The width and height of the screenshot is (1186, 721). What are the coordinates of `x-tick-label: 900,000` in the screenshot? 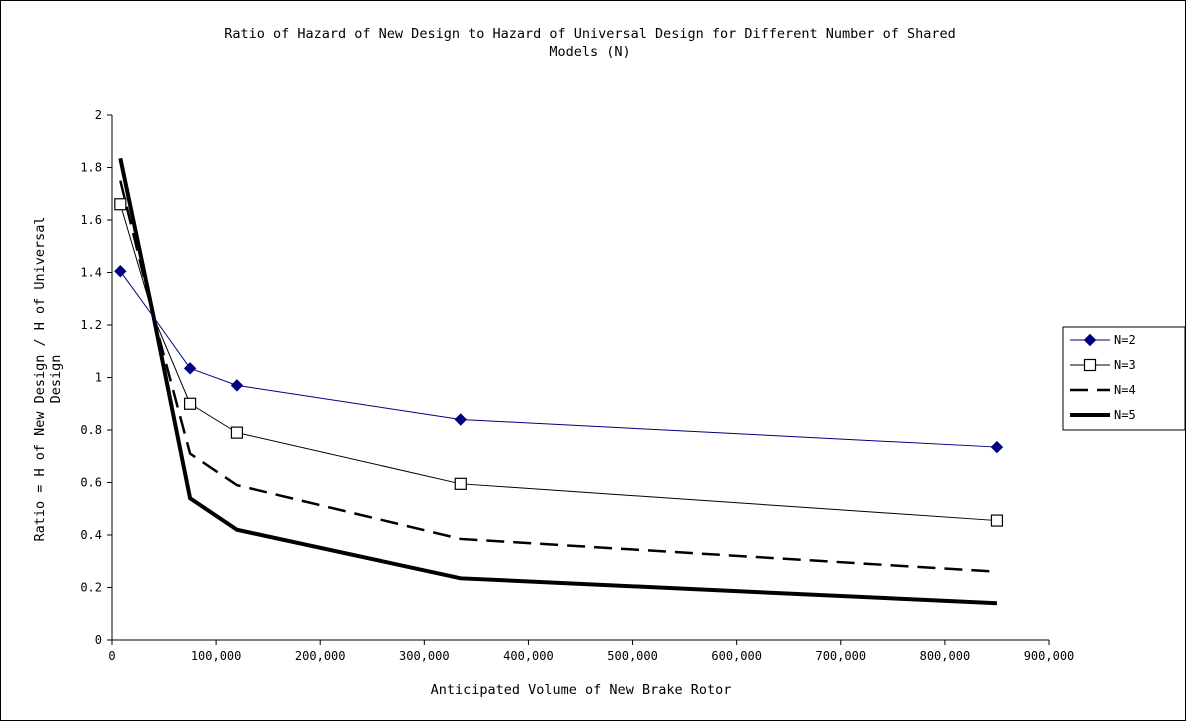 It's located at (1049, 656).